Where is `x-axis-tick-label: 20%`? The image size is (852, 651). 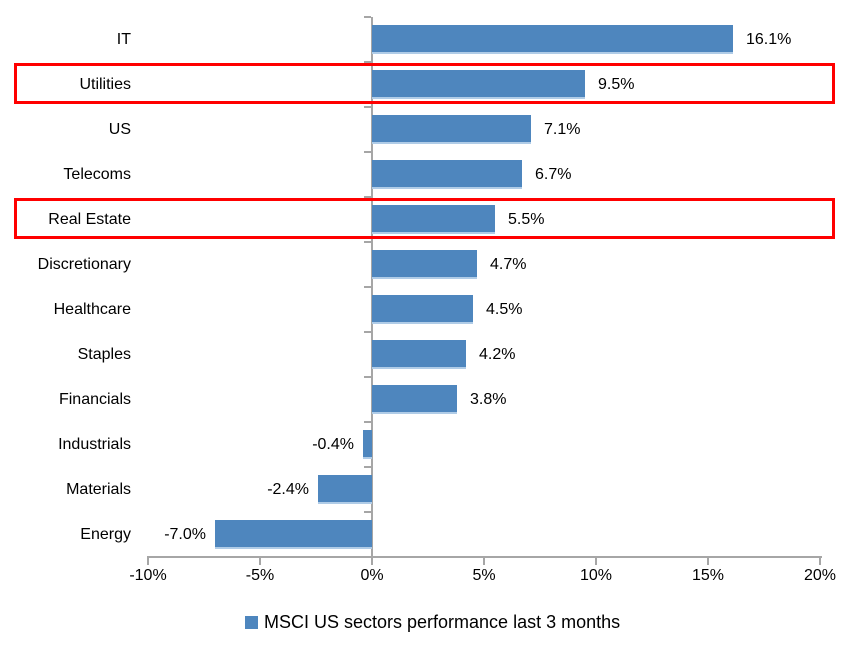
x-axis-tick-label: 20% is located at coordinates (820, 575).